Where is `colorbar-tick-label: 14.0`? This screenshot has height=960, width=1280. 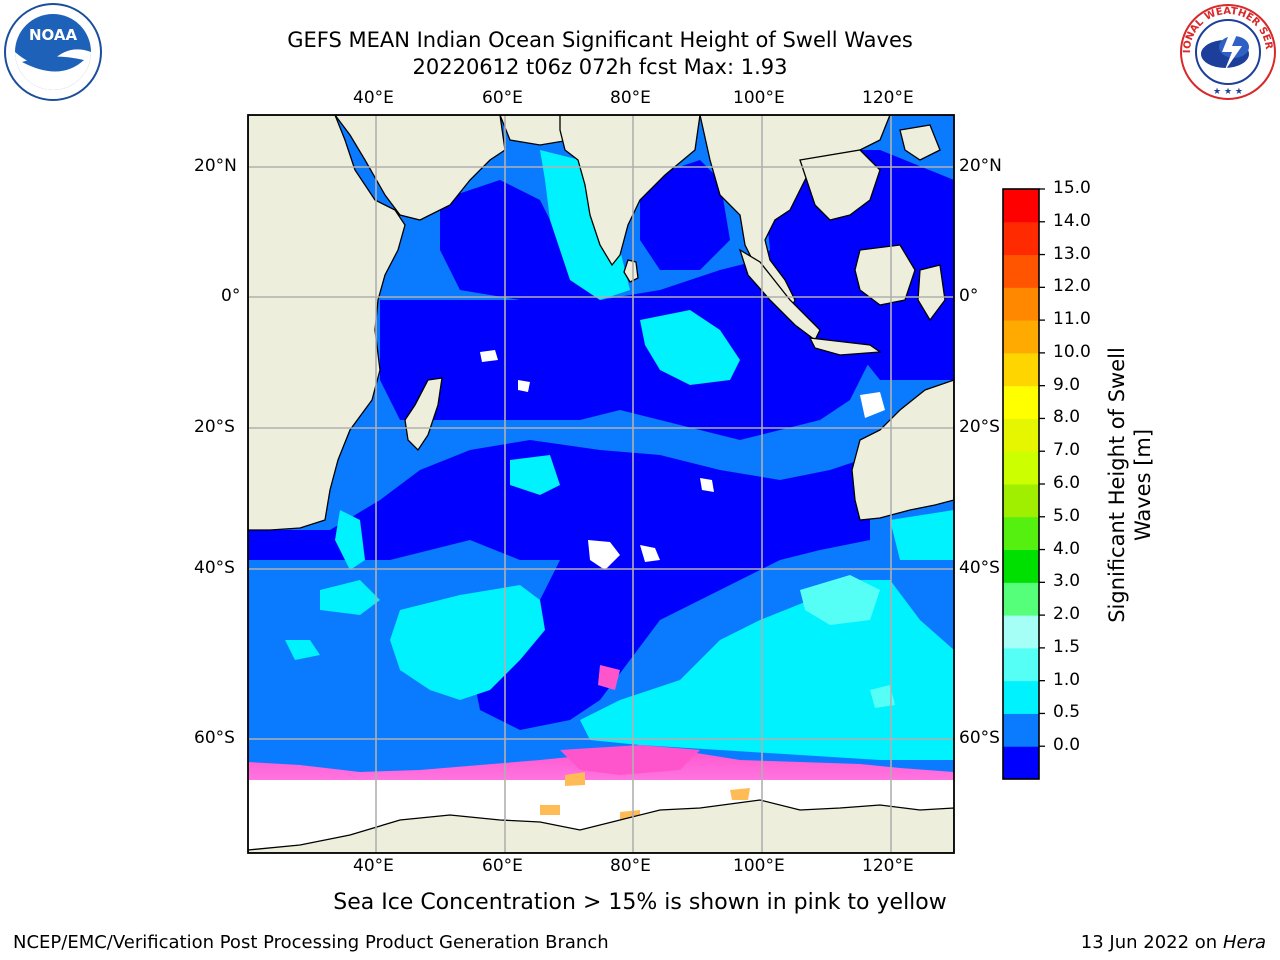
colorbar-tick-label: 14.0 is located at coordinates (1072, 220).